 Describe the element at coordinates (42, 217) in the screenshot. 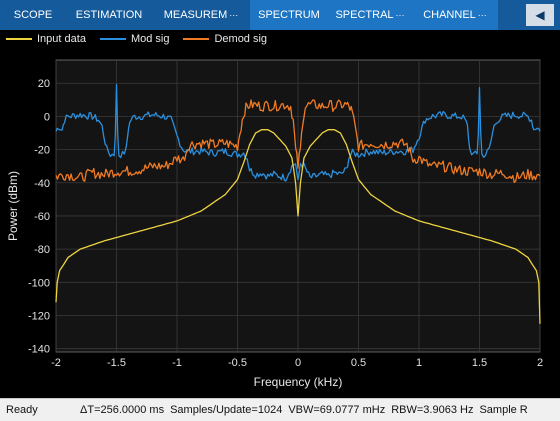

I see `y-tick-label: -60` at that location.